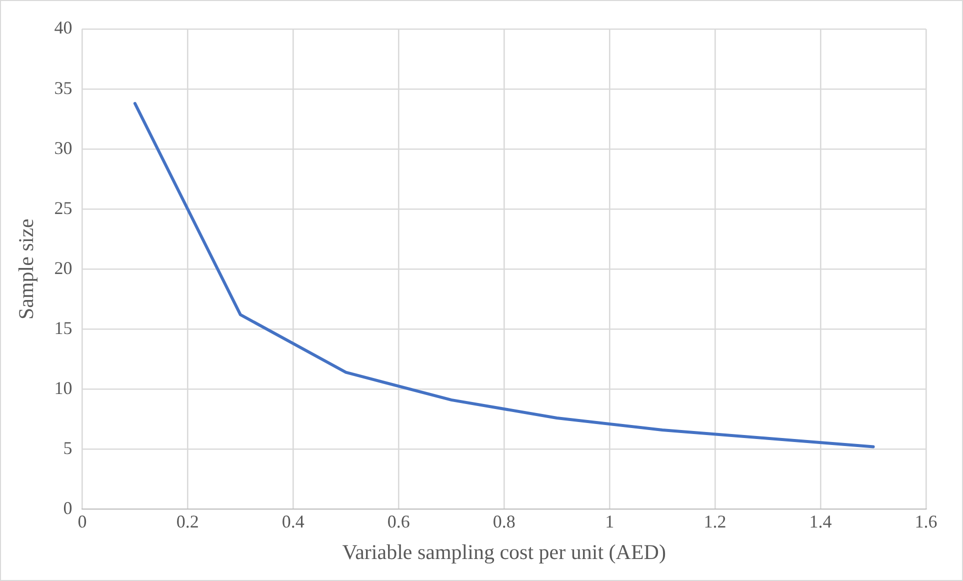 This screenshot has height=581, width=963. What do you see at coordinates (820, 522) in the screenshot?
I see `x-tick-label: 1.4` at bounding box center [820, 522].